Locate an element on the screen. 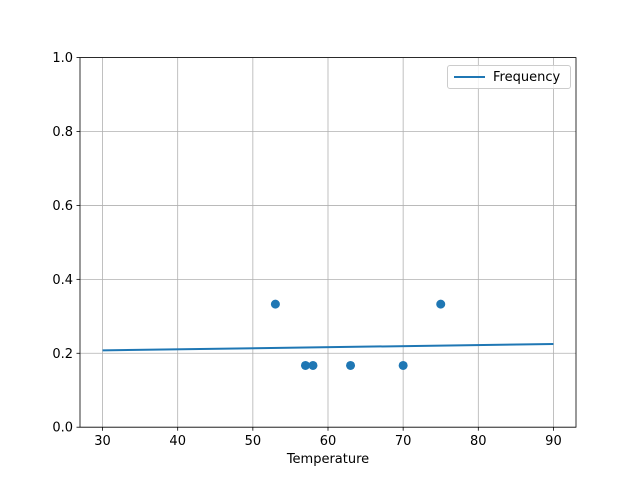 The width and height of the screenshot is (640, 480). y-tick-label: 0.2 is located at coordinates (62, 354).